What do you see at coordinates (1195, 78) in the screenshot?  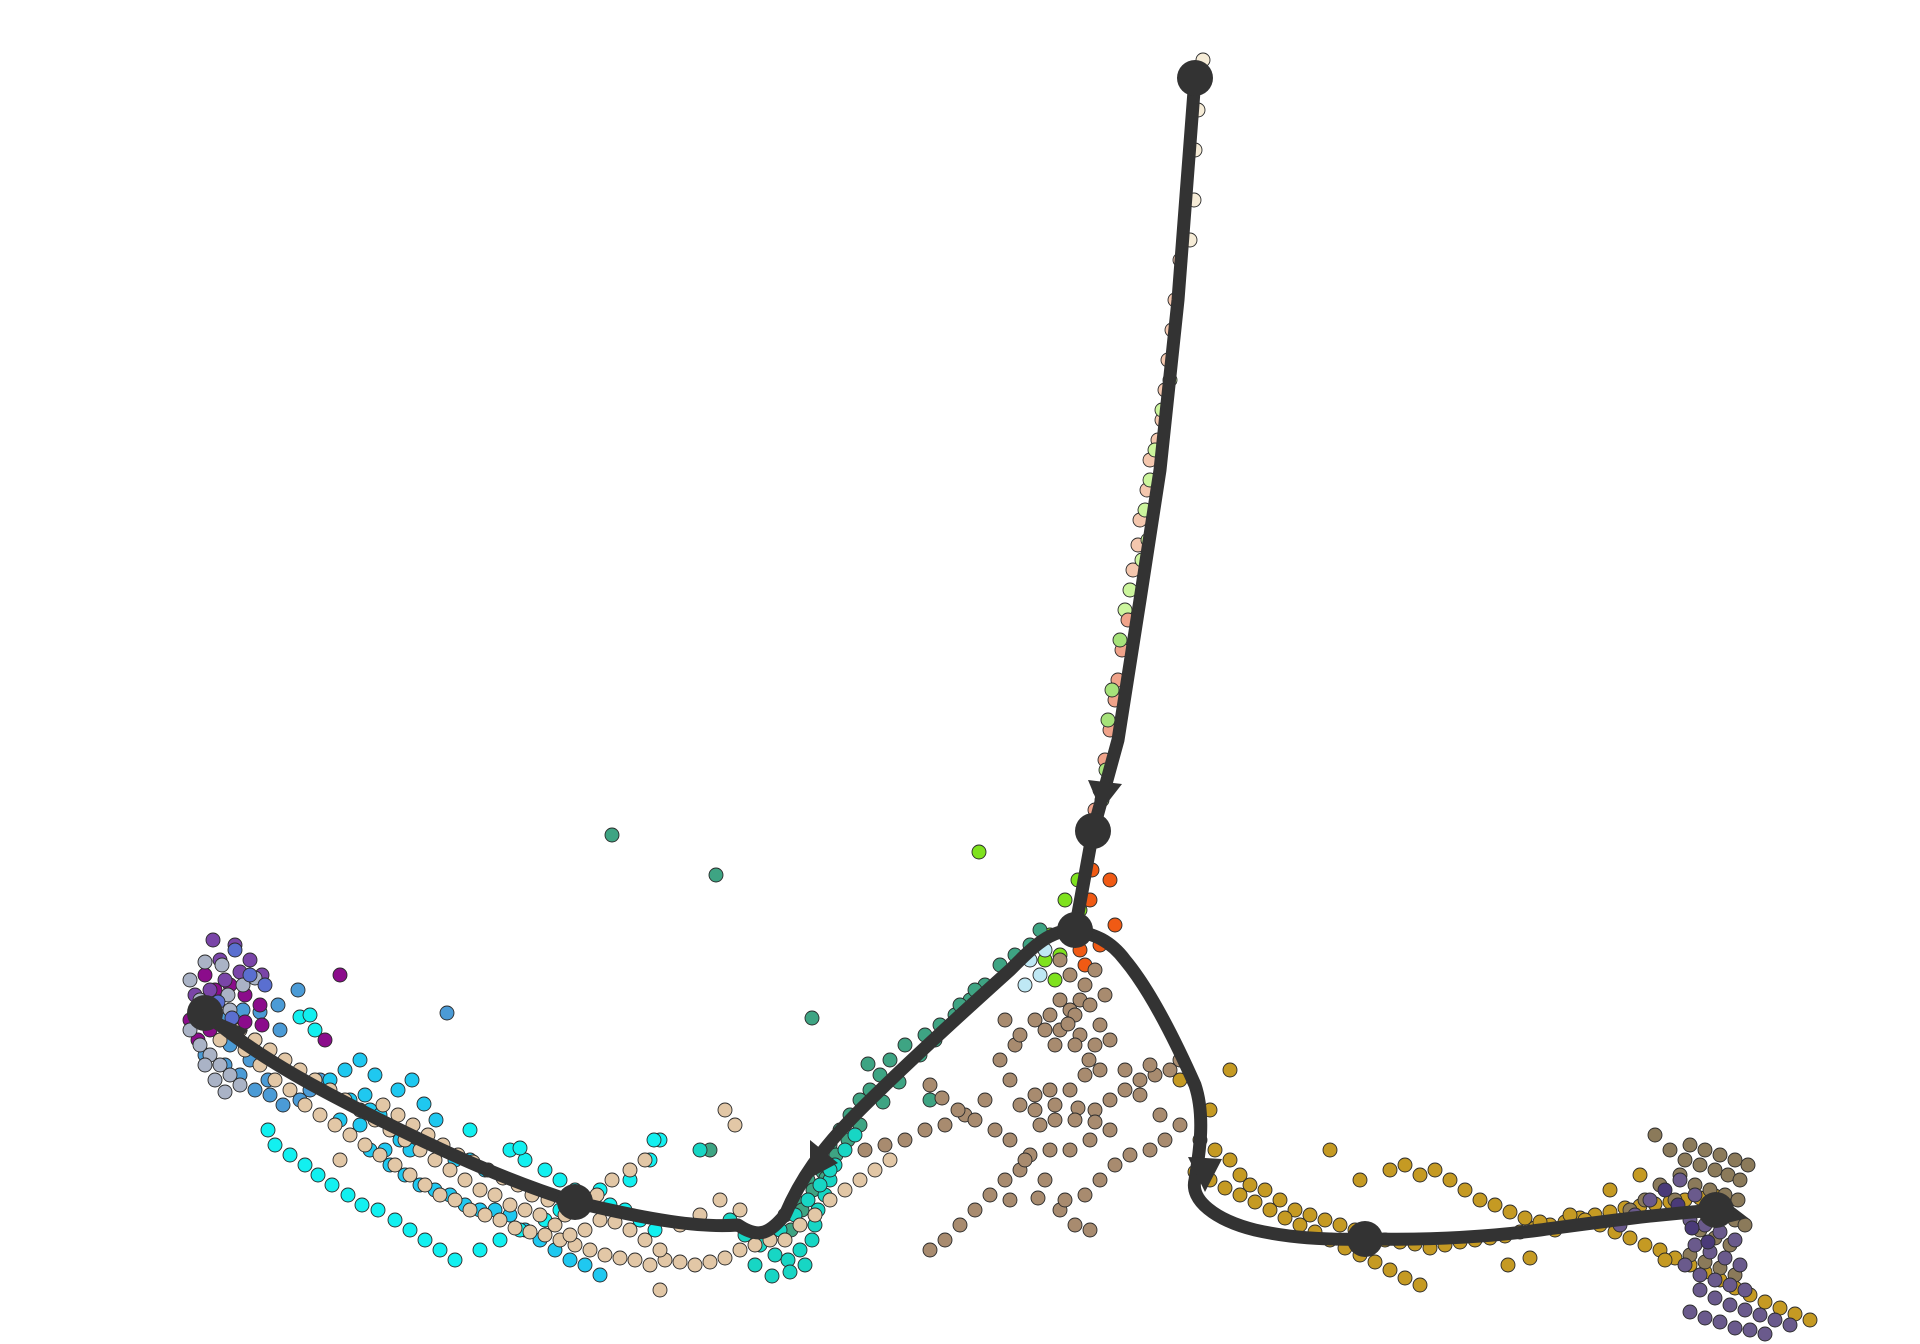 I see `trajectory-node` at bounding box center [1195, 78].